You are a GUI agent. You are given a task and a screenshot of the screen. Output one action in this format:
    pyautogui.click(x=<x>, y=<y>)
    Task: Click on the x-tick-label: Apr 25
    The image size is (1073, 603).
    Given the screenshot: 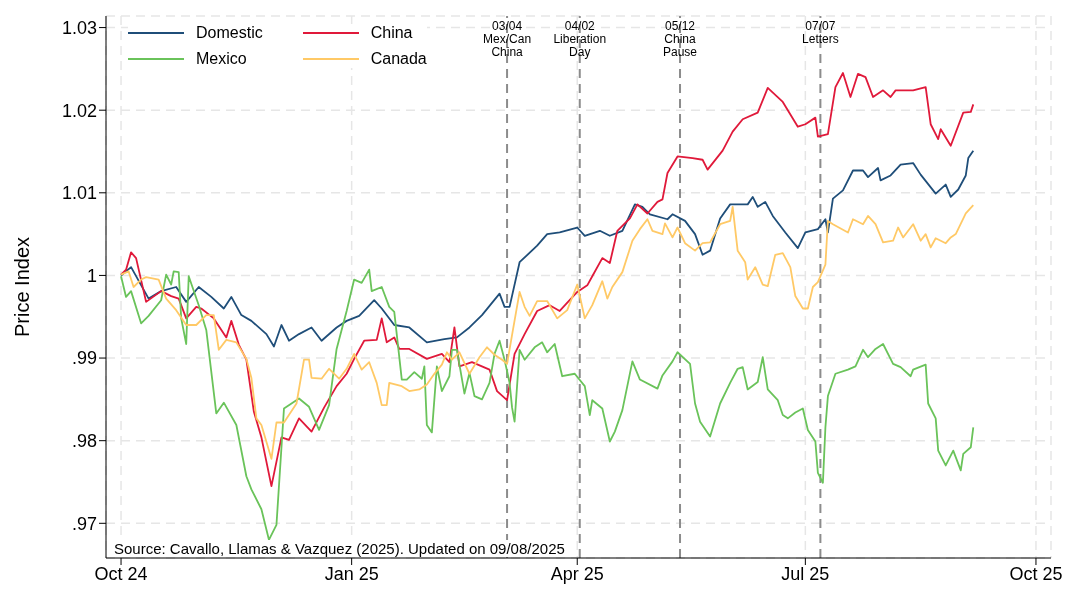 What is the action you would take?
    pyautogui.click(x=577, y=573)
    